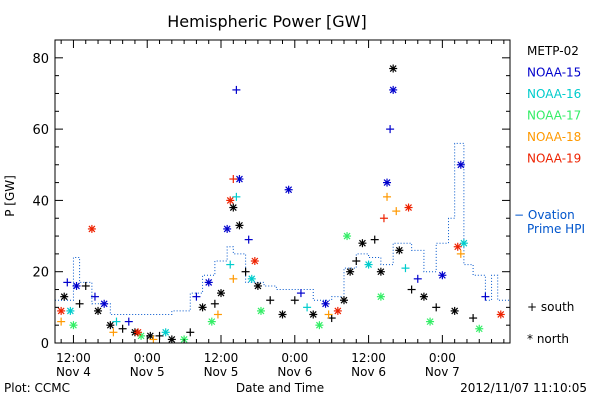  Describe the element at coordinates (294, 372) in the screenshot. I see `x-tick-date-label: Nov 6` at that location.